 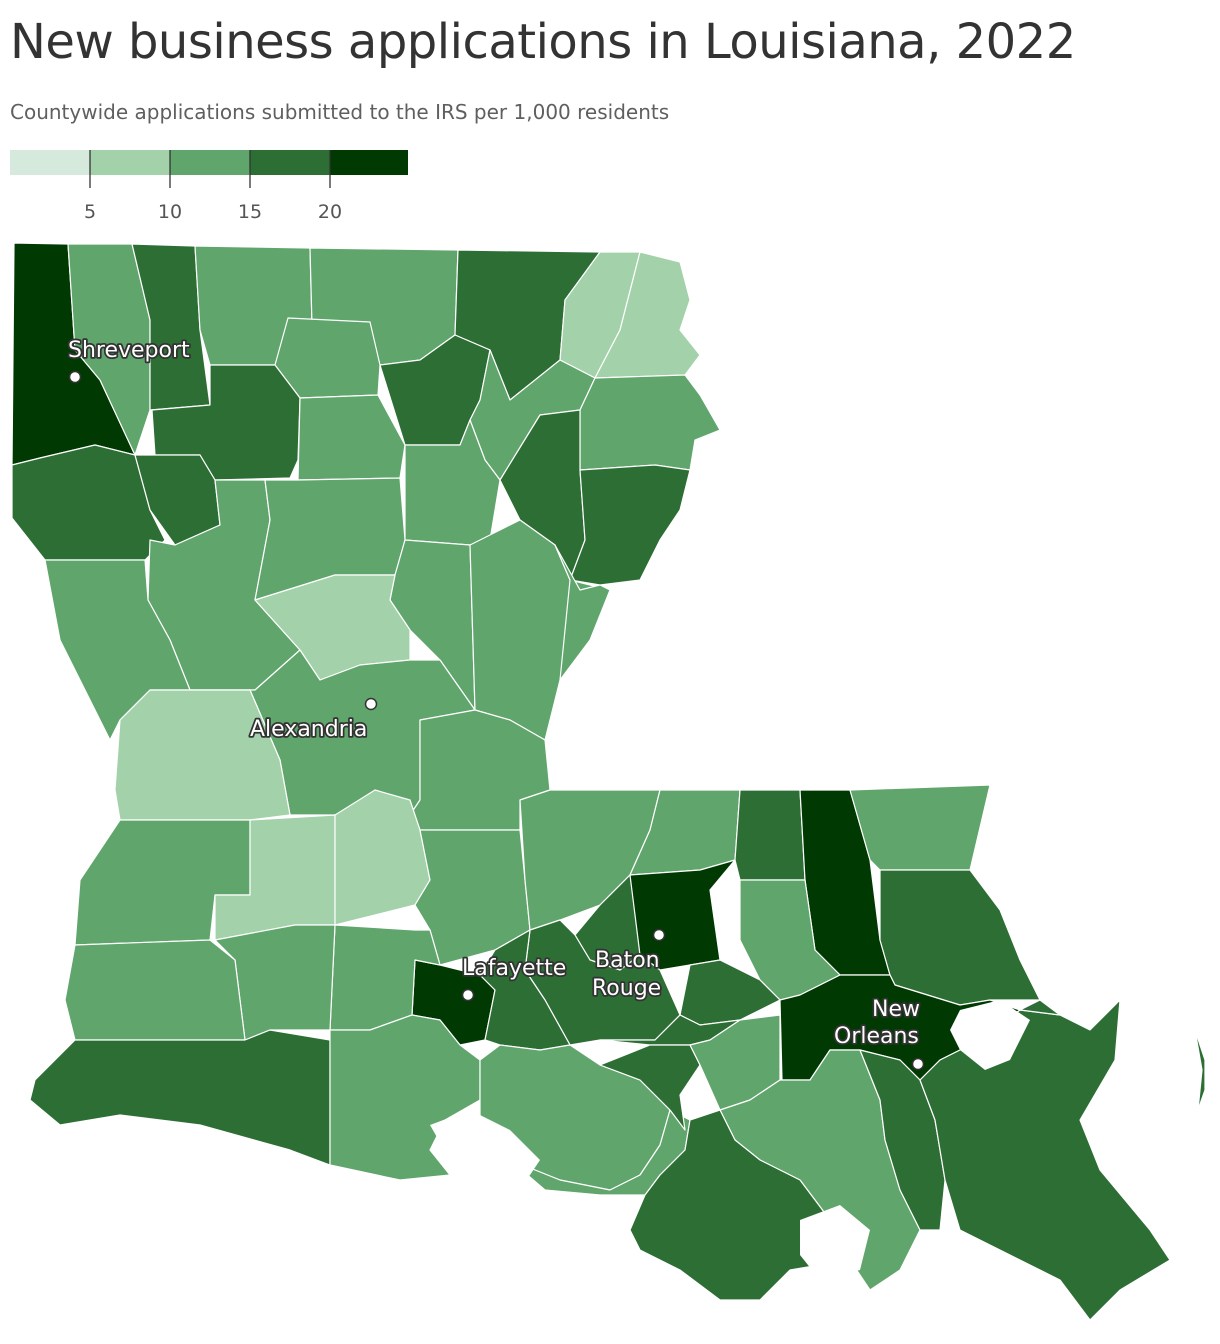 I want to click on parish-chandeleur-islands, so click(x=1200, y=1070).